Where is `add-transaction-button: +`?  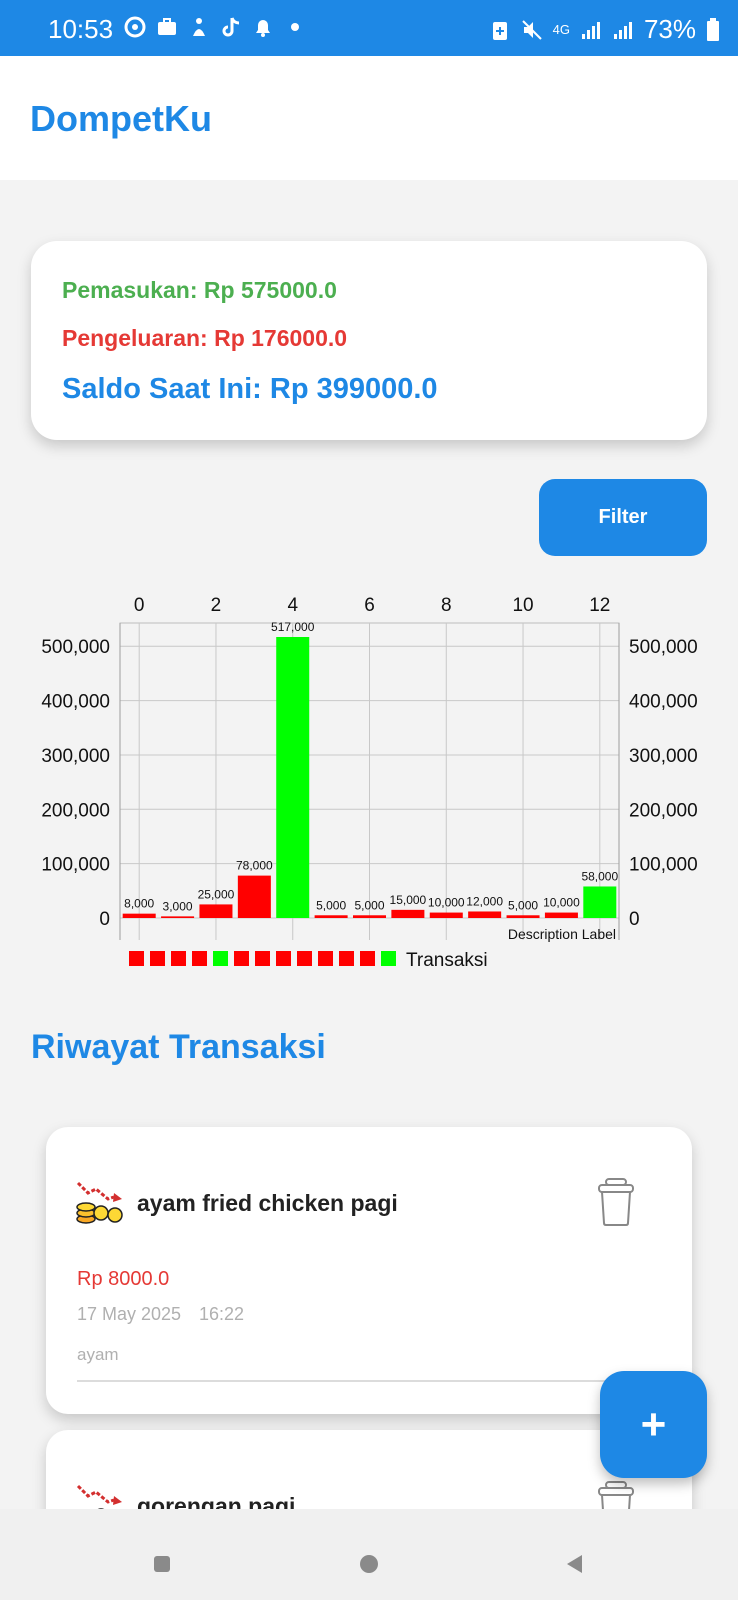 add-transaction-button: + is located at coordinates (653, 1424).